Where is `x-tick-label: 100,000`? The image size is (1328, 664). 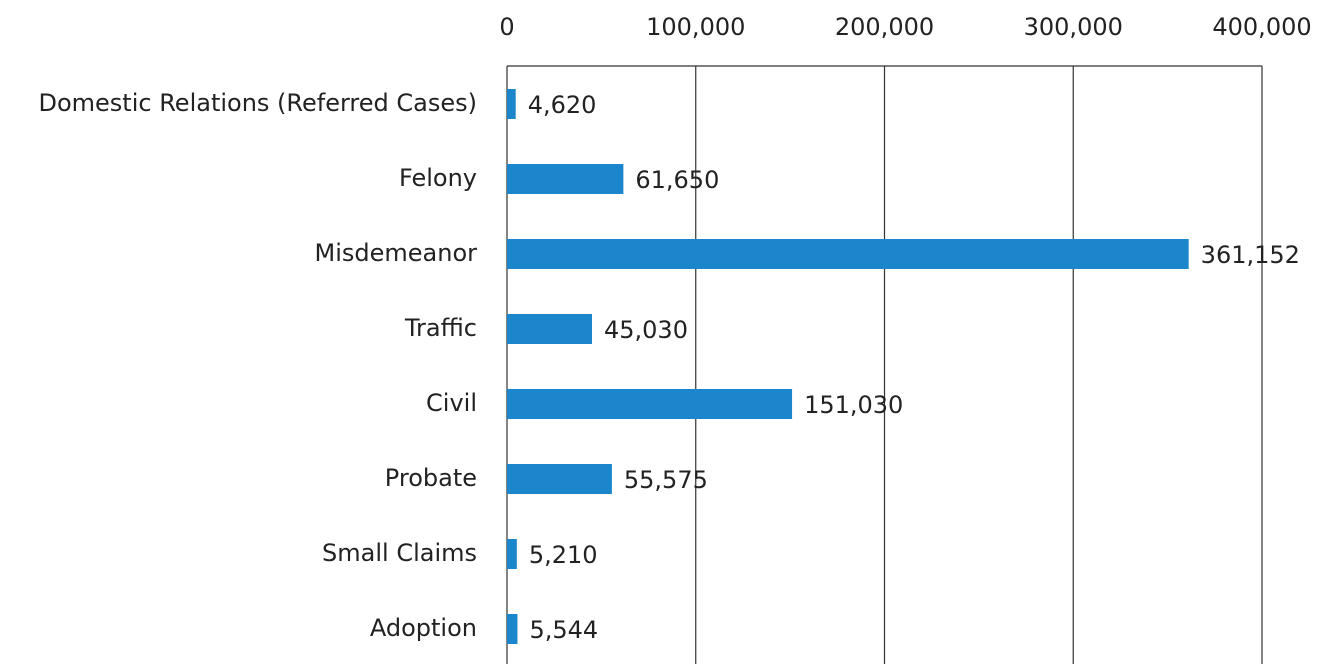
x-tick-label: 100,000 is located at coordinates (695, 27).